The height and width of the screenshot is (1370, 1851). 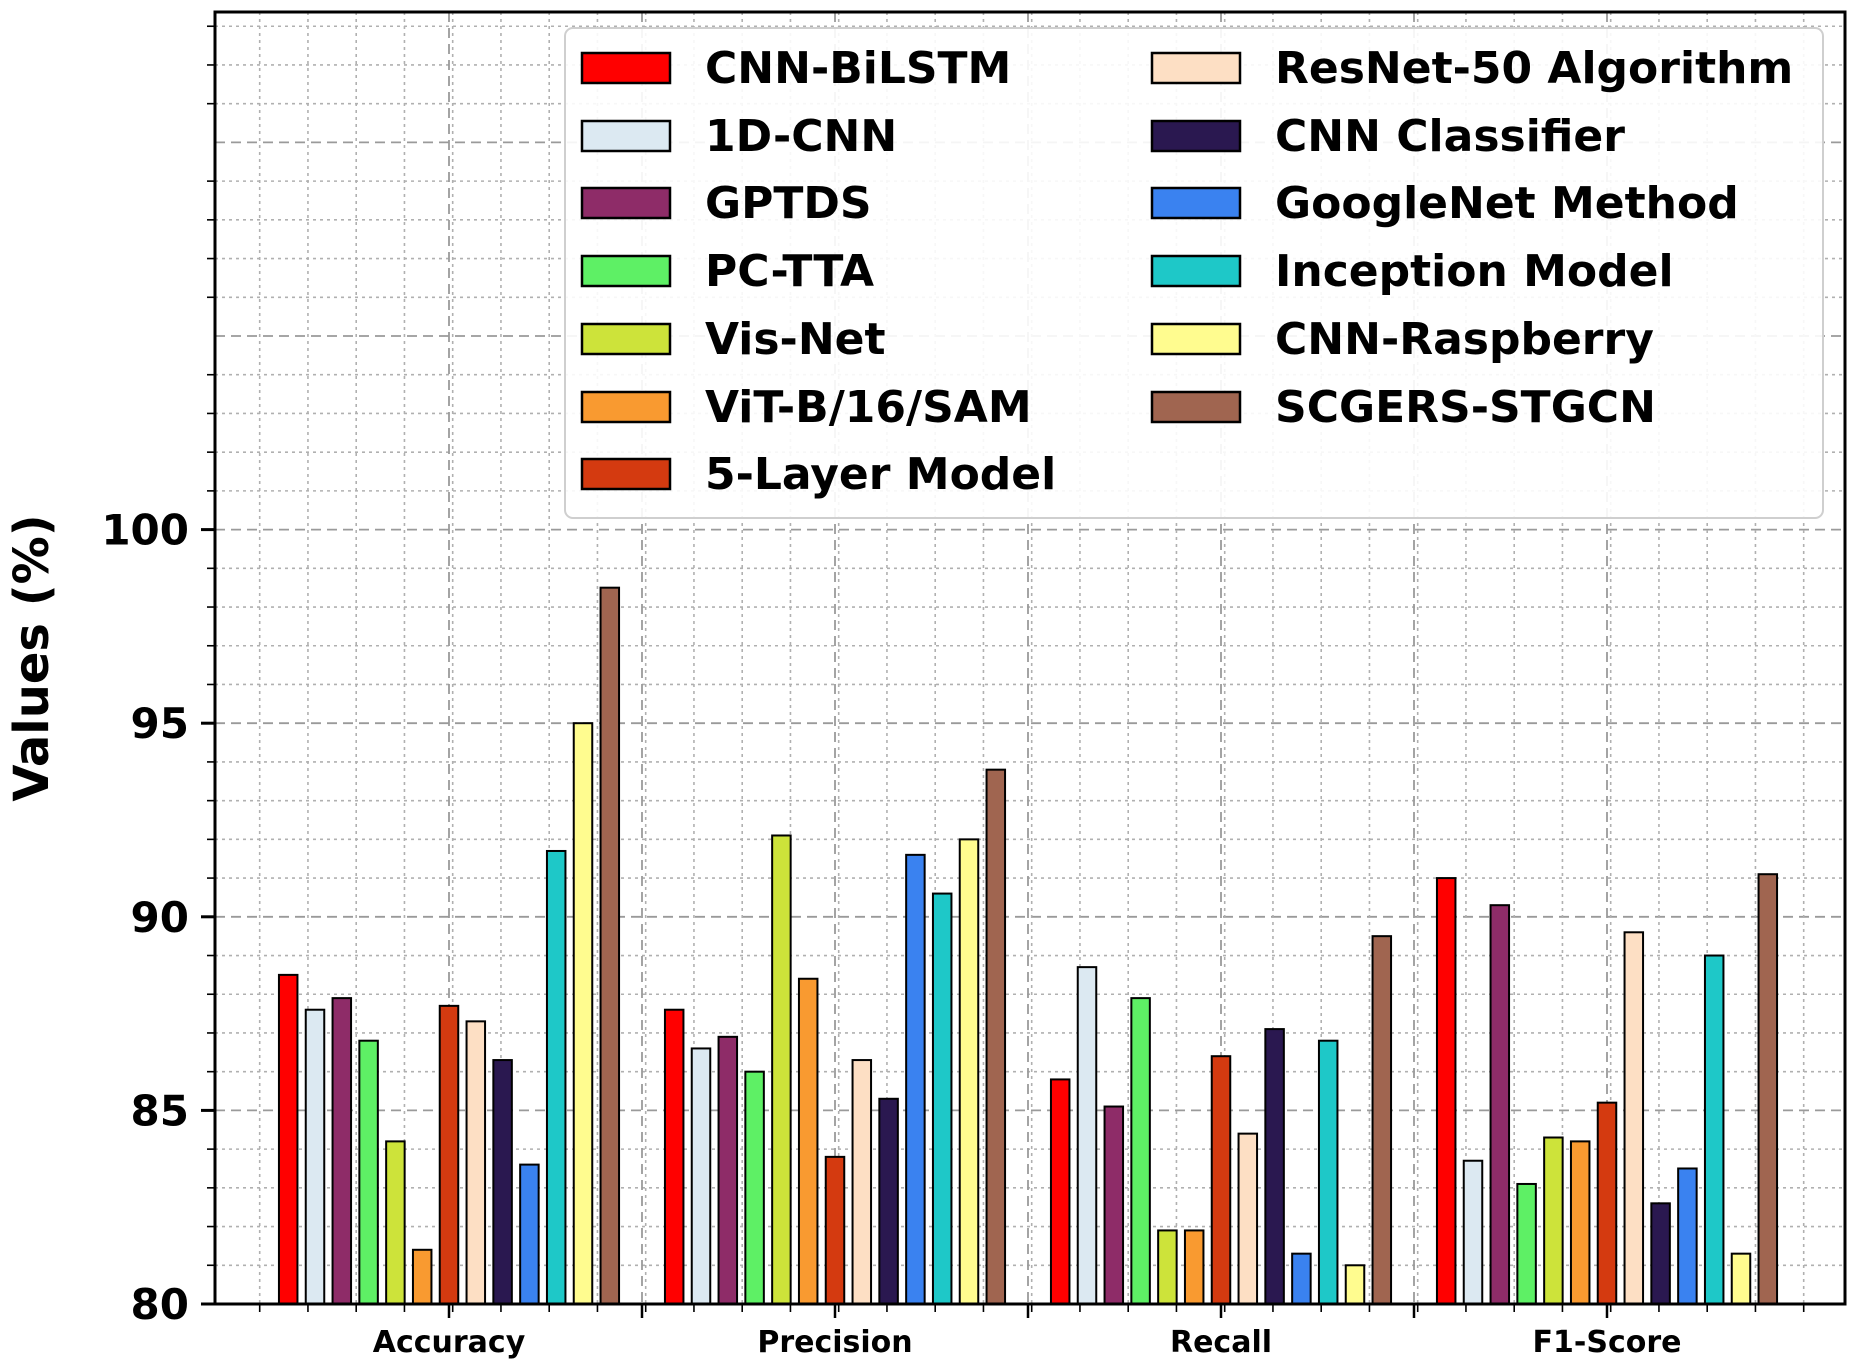 I want to click on legend-label: SCGERS-STGCN, so click(x=1465, y=407).